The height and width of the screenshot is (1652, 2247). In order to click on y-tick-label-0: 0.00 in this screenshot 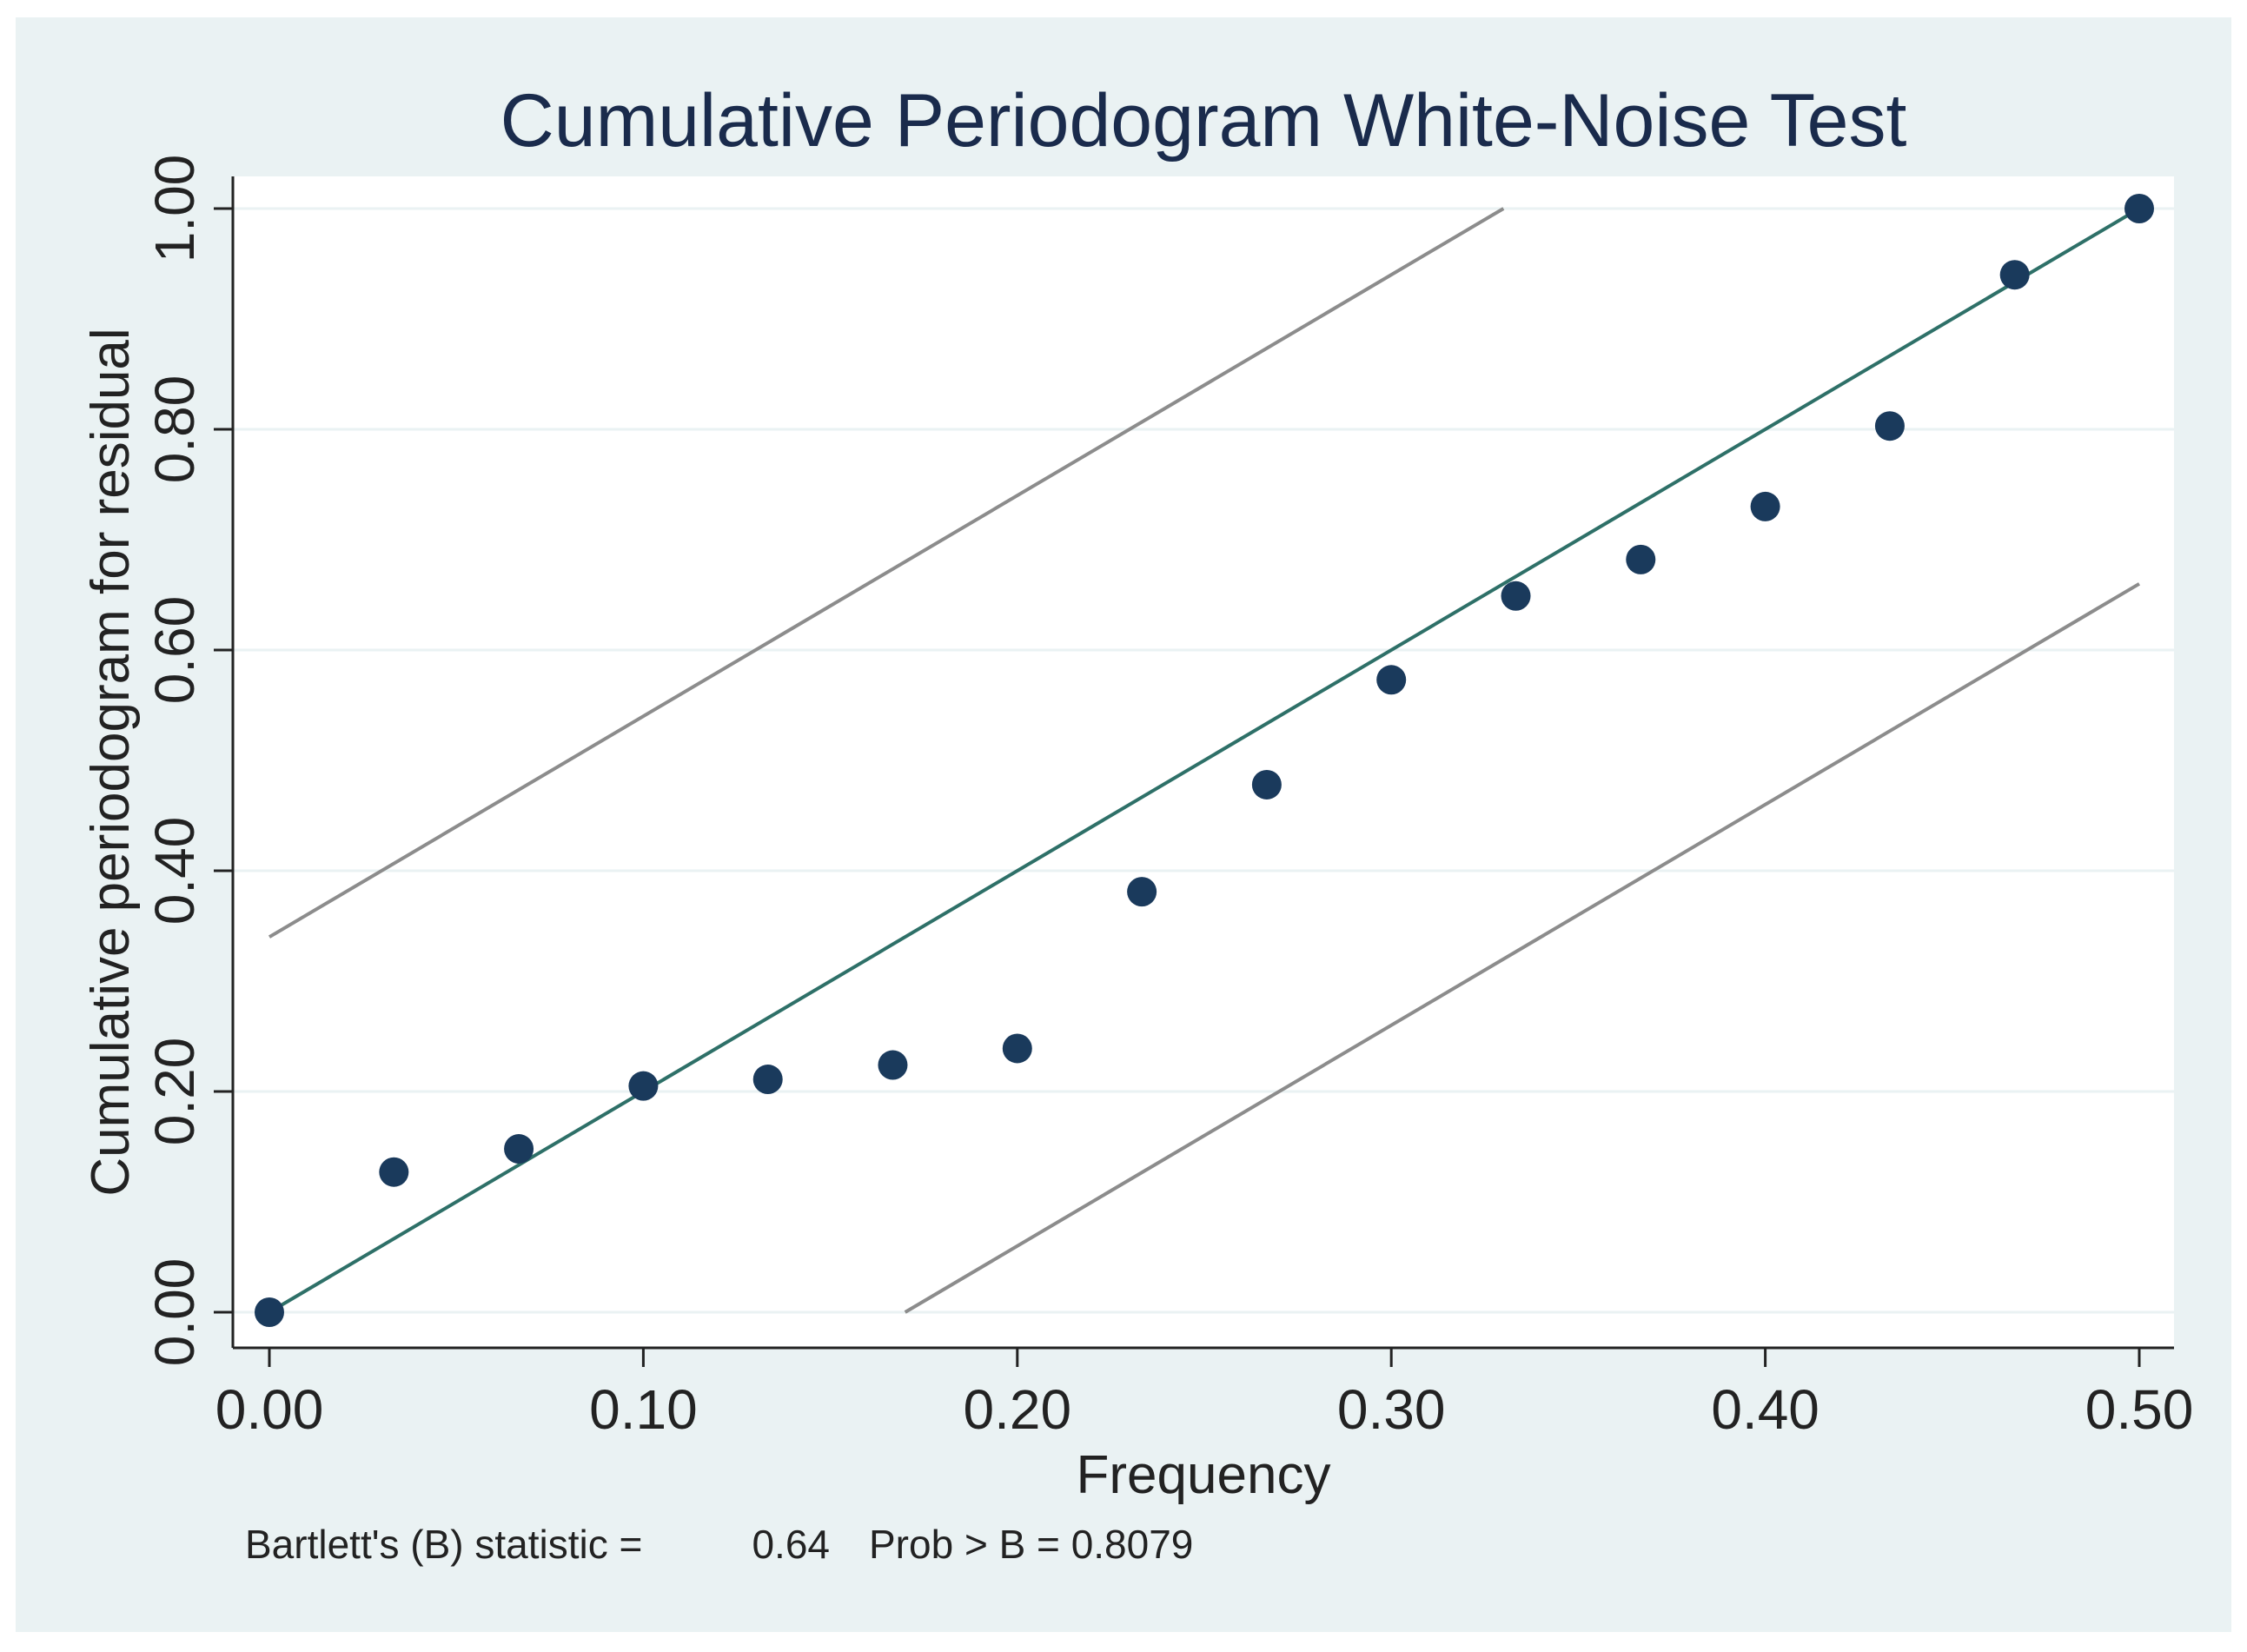, I will do `click(174, 1312)`.